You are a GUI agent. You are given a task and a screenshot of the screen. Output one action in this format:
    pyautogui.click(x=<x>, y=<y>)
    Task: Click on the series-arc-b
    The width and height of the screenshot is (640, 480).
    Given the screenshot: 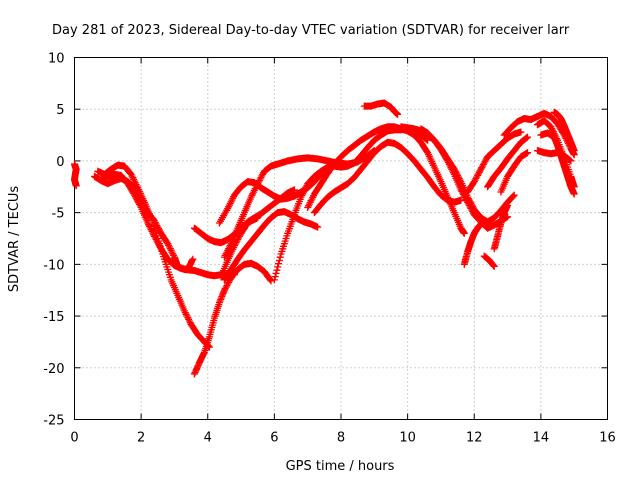 What is the action you would take?
    pyautogui.click(x=164, y=226)
    